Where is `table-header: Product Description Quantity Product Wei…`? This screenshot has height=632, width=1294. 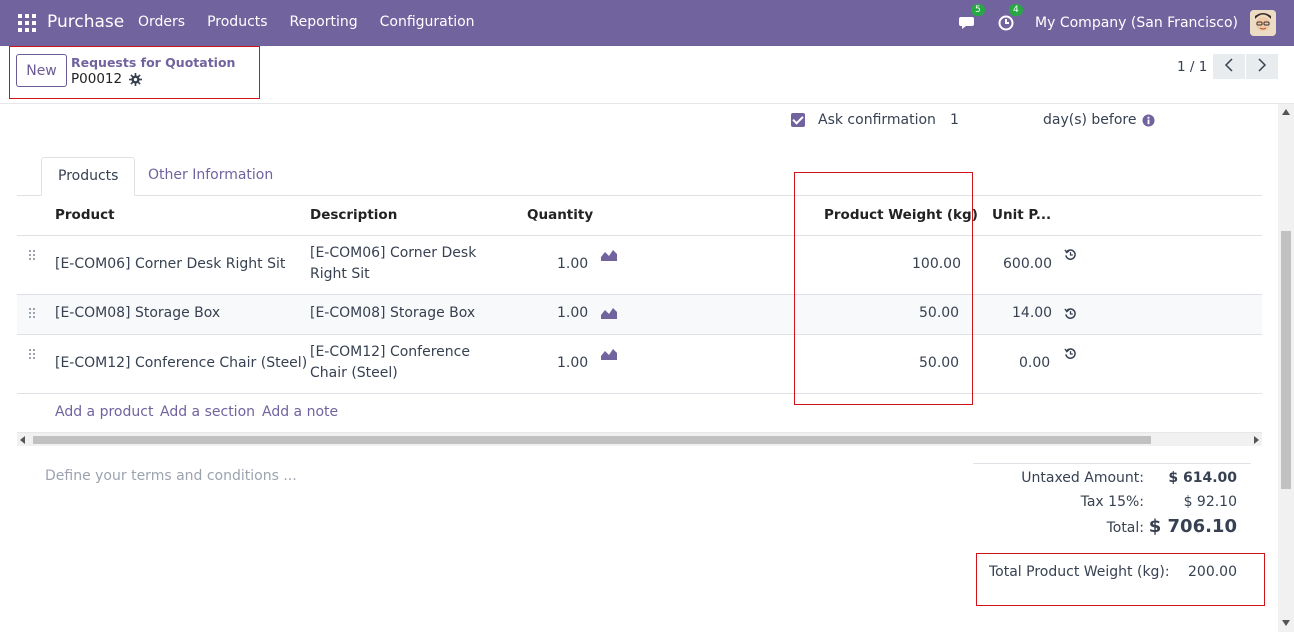
table-header: Product Description Quantity Product Wei… is located at coordinates (639, 216).